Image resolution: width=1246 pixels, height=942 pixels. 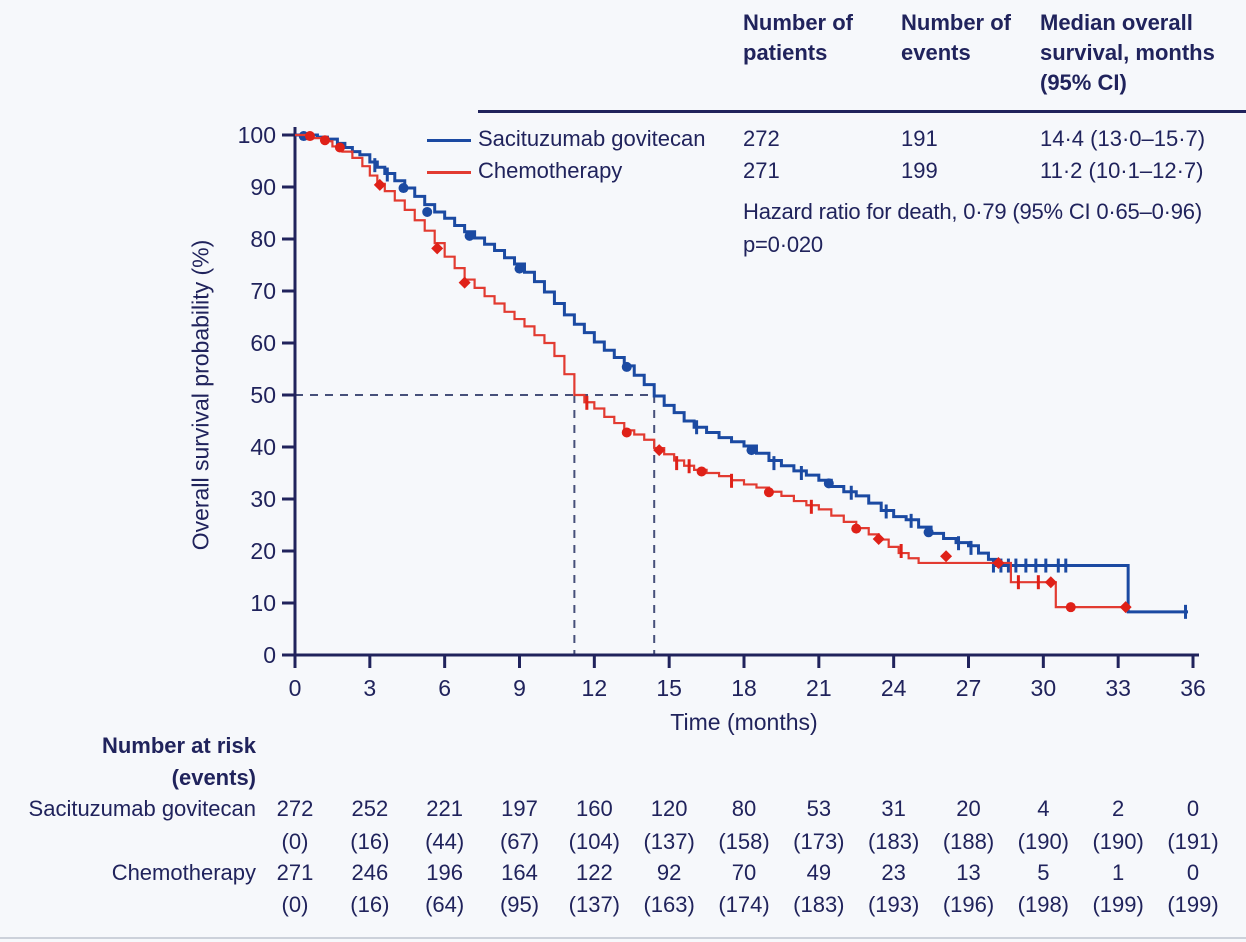 What do you see at coordinates (744, 841) in the screenshot?
I see `risk-cell: (158)` at bounding box center [744, 841].